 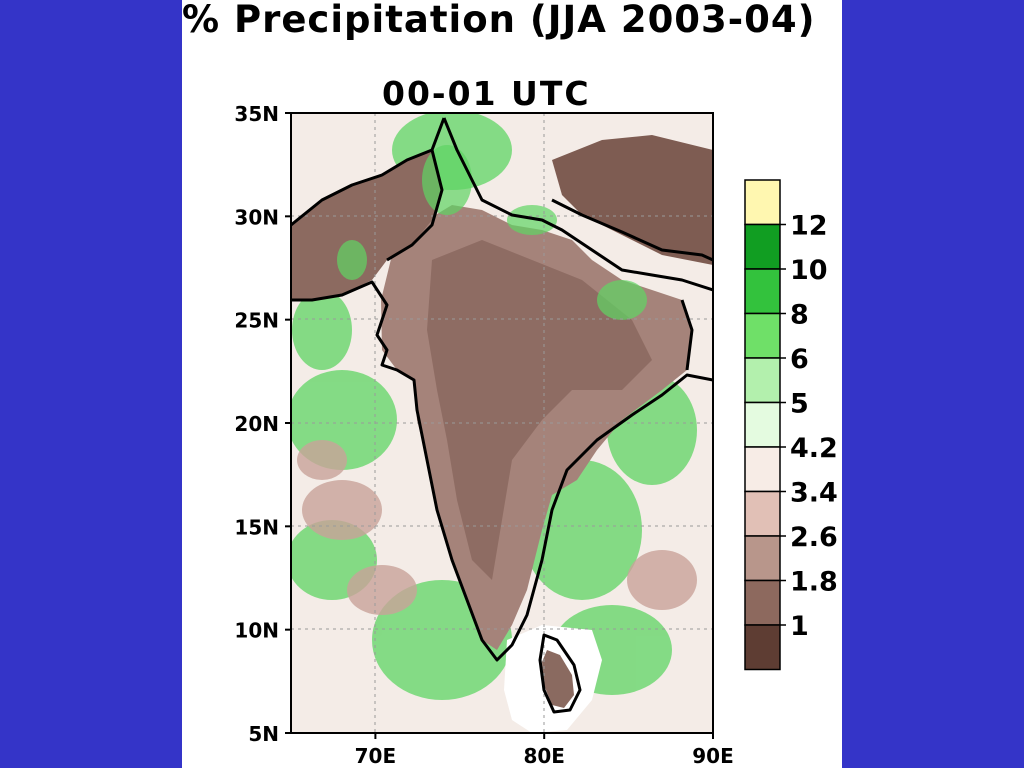 I want to click on colorbar-label: 8, so click(x=799, y=315).